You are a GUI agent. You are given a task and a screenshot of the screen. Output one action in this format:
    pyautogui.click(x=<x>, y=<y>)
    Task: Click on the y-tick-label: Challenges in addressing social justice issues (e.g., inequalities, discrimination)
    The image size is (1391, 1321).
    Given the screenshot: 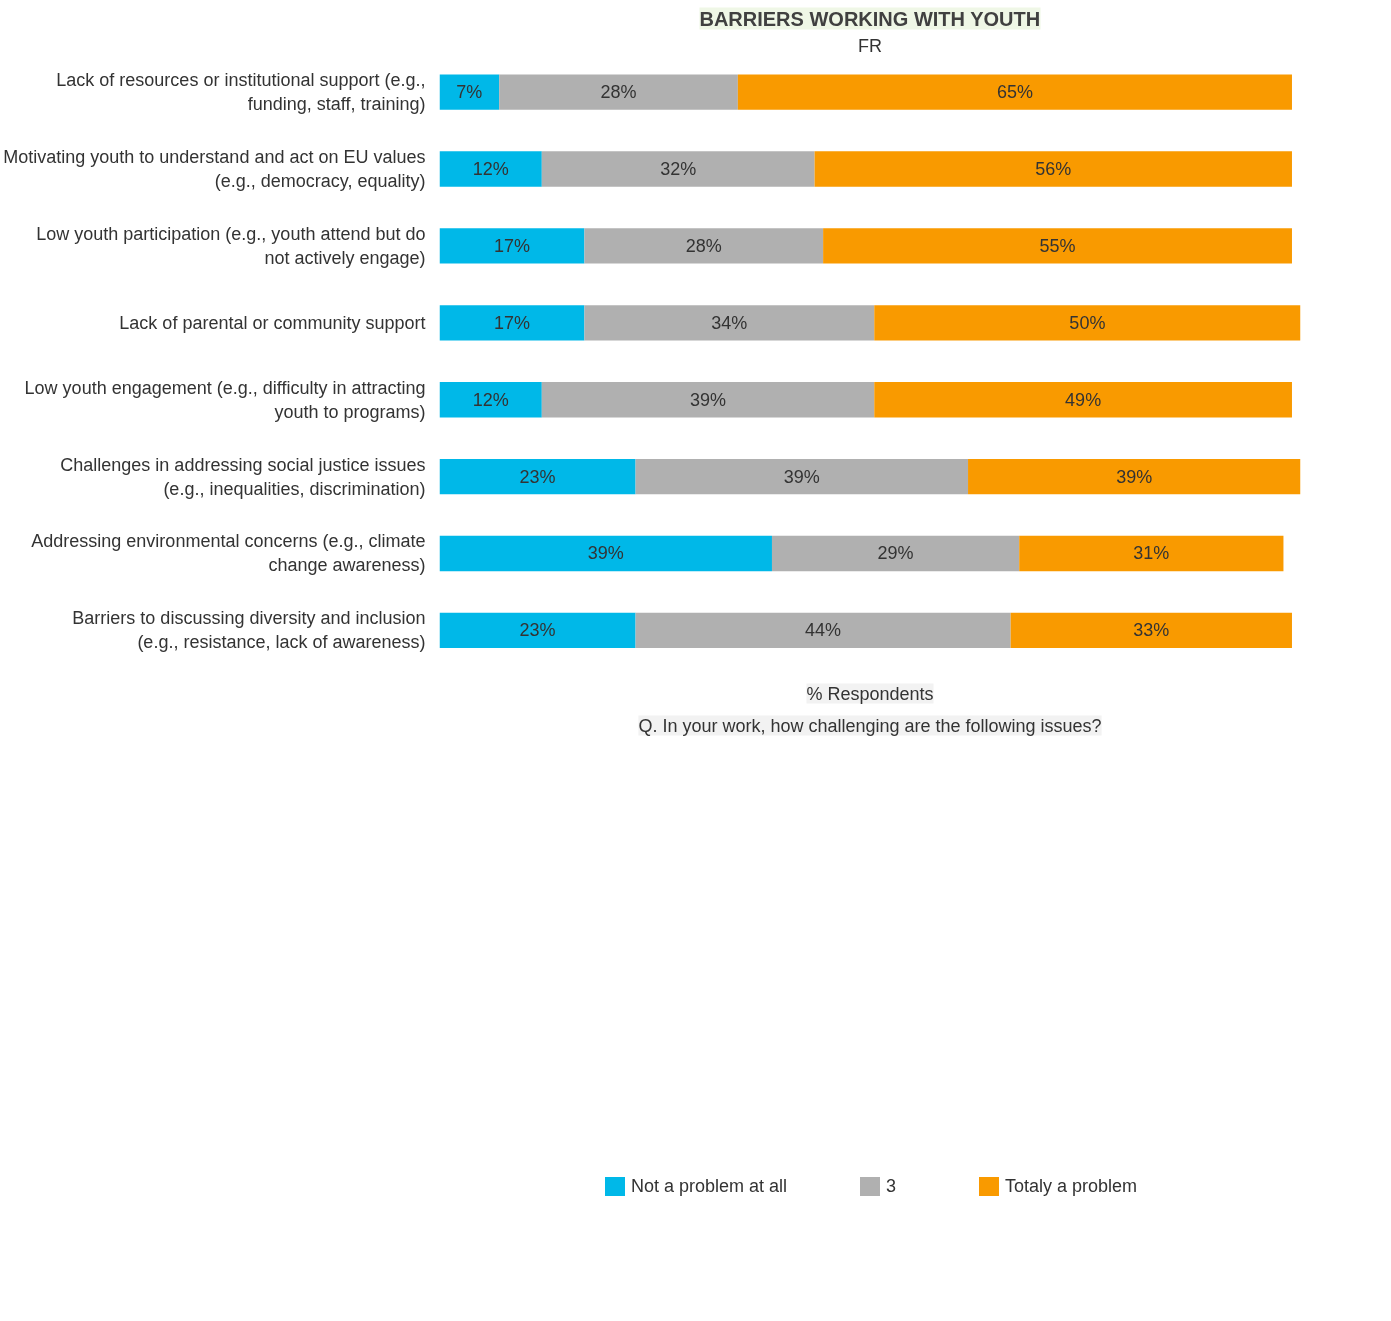 What is the action you would take?
    pyautogui.click(x=243, y=476)
    